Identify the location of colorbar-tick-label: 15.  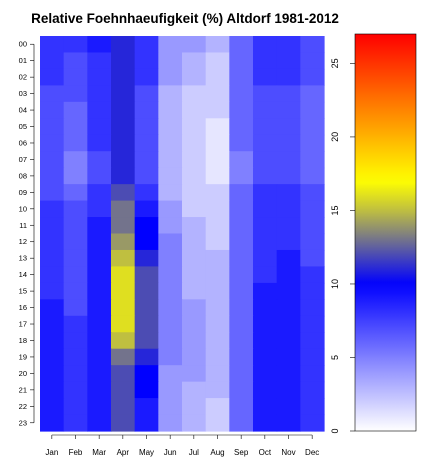
(335, 210).